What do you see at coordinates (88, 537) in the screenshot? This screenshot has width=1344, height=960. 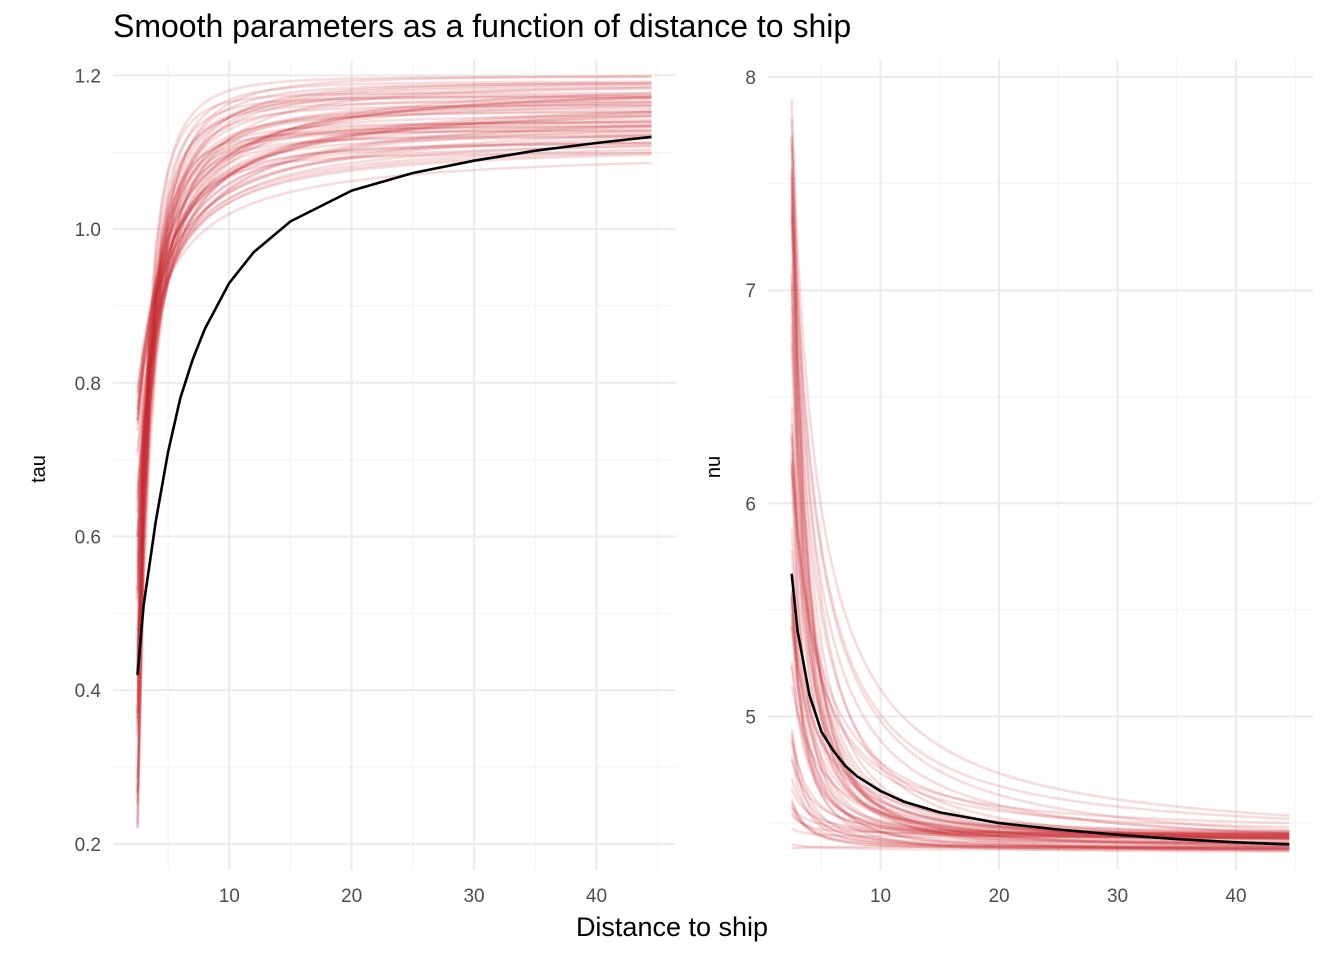 I see `tau-y-tick-label: 0.6` at bounding box center [88, 537].